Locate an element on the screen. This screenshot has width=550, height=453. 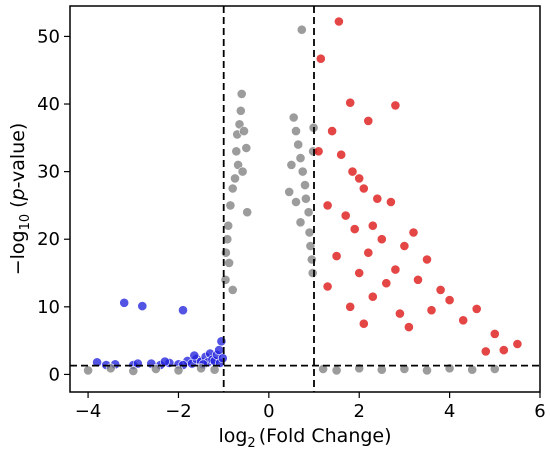
y-tick-label: 30 is located at coordinates (48, 172).